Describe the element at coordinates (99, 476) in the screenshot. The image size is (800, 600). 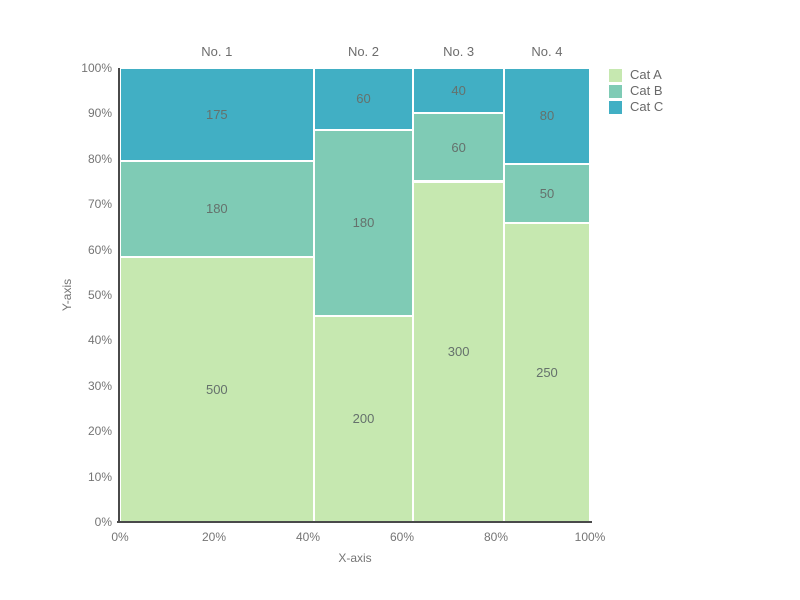
I see `y-tick-label-10: 10%` at that location.